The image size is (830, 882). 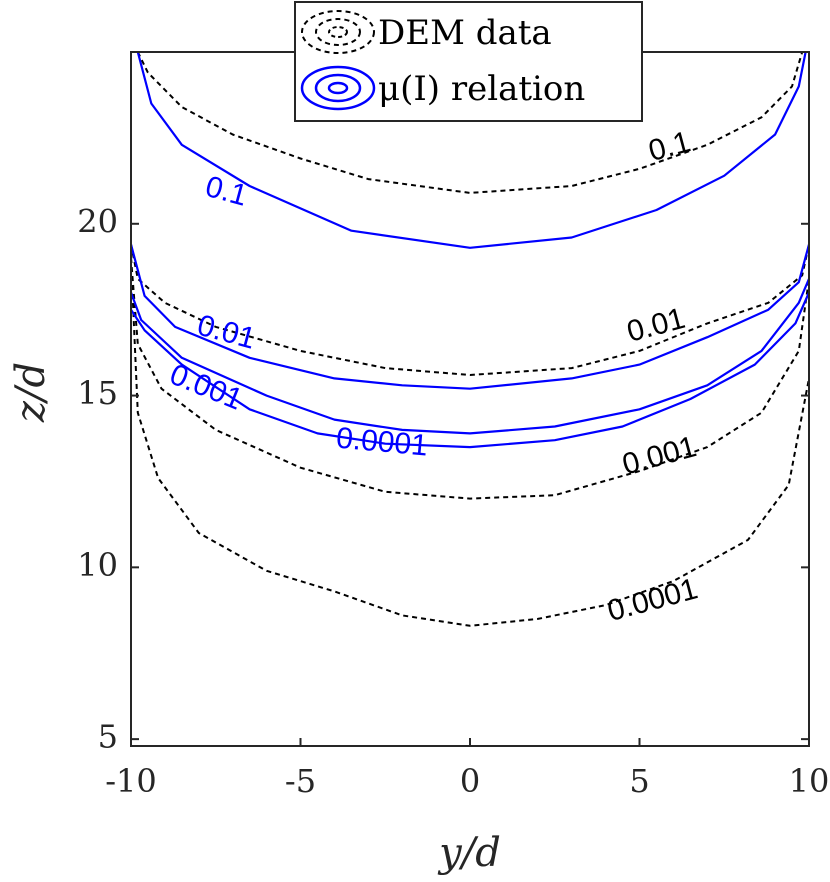 I want to click on contour-line-mu-0.01, so click(x=470, y=317).